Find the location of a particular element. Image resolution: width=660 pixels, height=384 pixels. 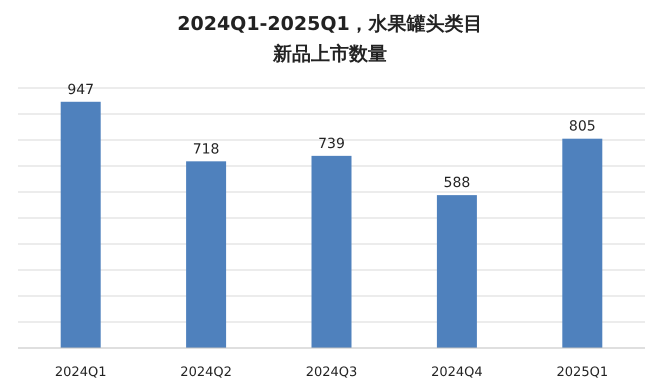

x-tick-label: 2024Q4 is located at coordinates (457, 372).